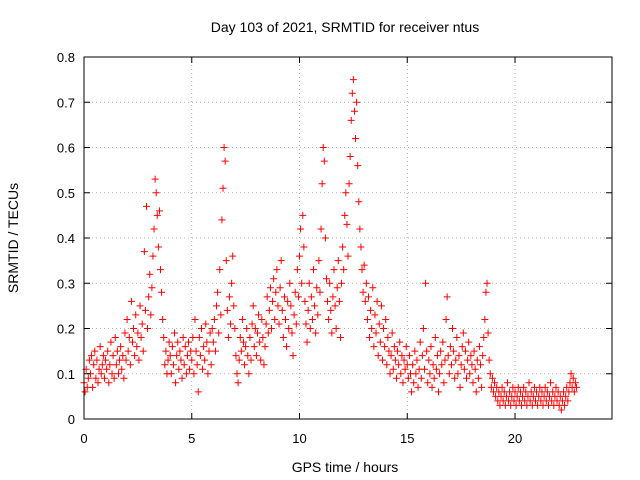 This screenshot has height=480, width=640. I want to click on y-axis-title: SRMTID / TECUs, so click(13, 238).